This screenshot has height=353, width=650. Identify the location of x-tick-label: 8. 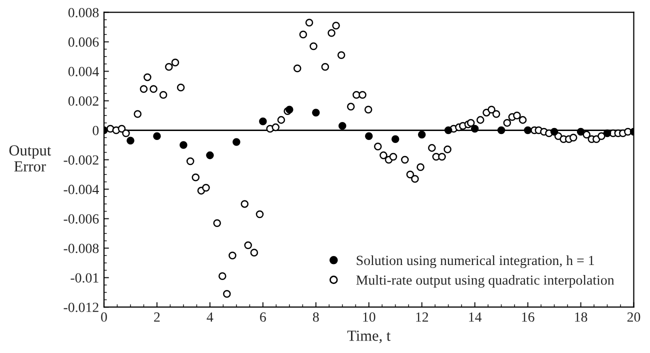
(315, 317).